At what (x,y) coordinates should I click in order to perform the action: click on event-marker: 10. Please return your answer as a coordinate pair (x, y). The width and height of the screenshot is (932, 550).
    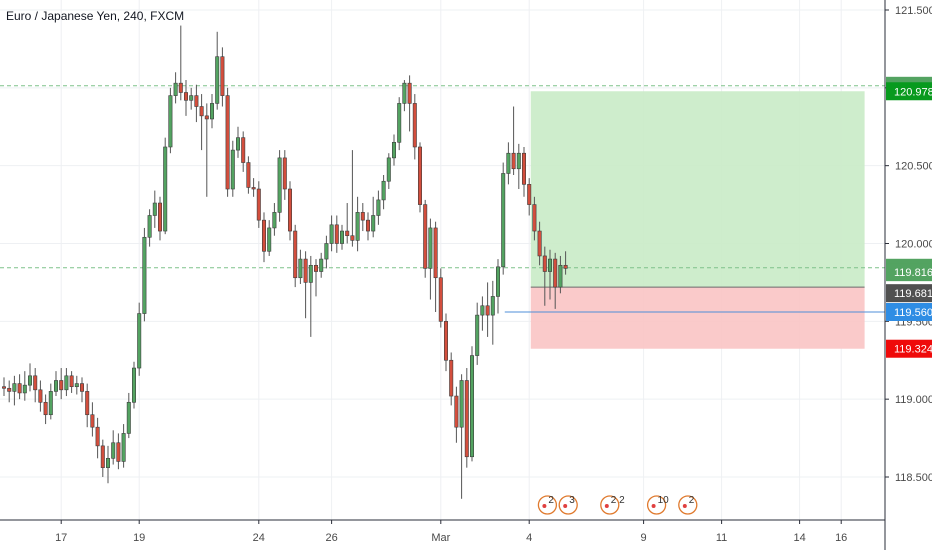
    Looking at the image, I should click on (658, 505).